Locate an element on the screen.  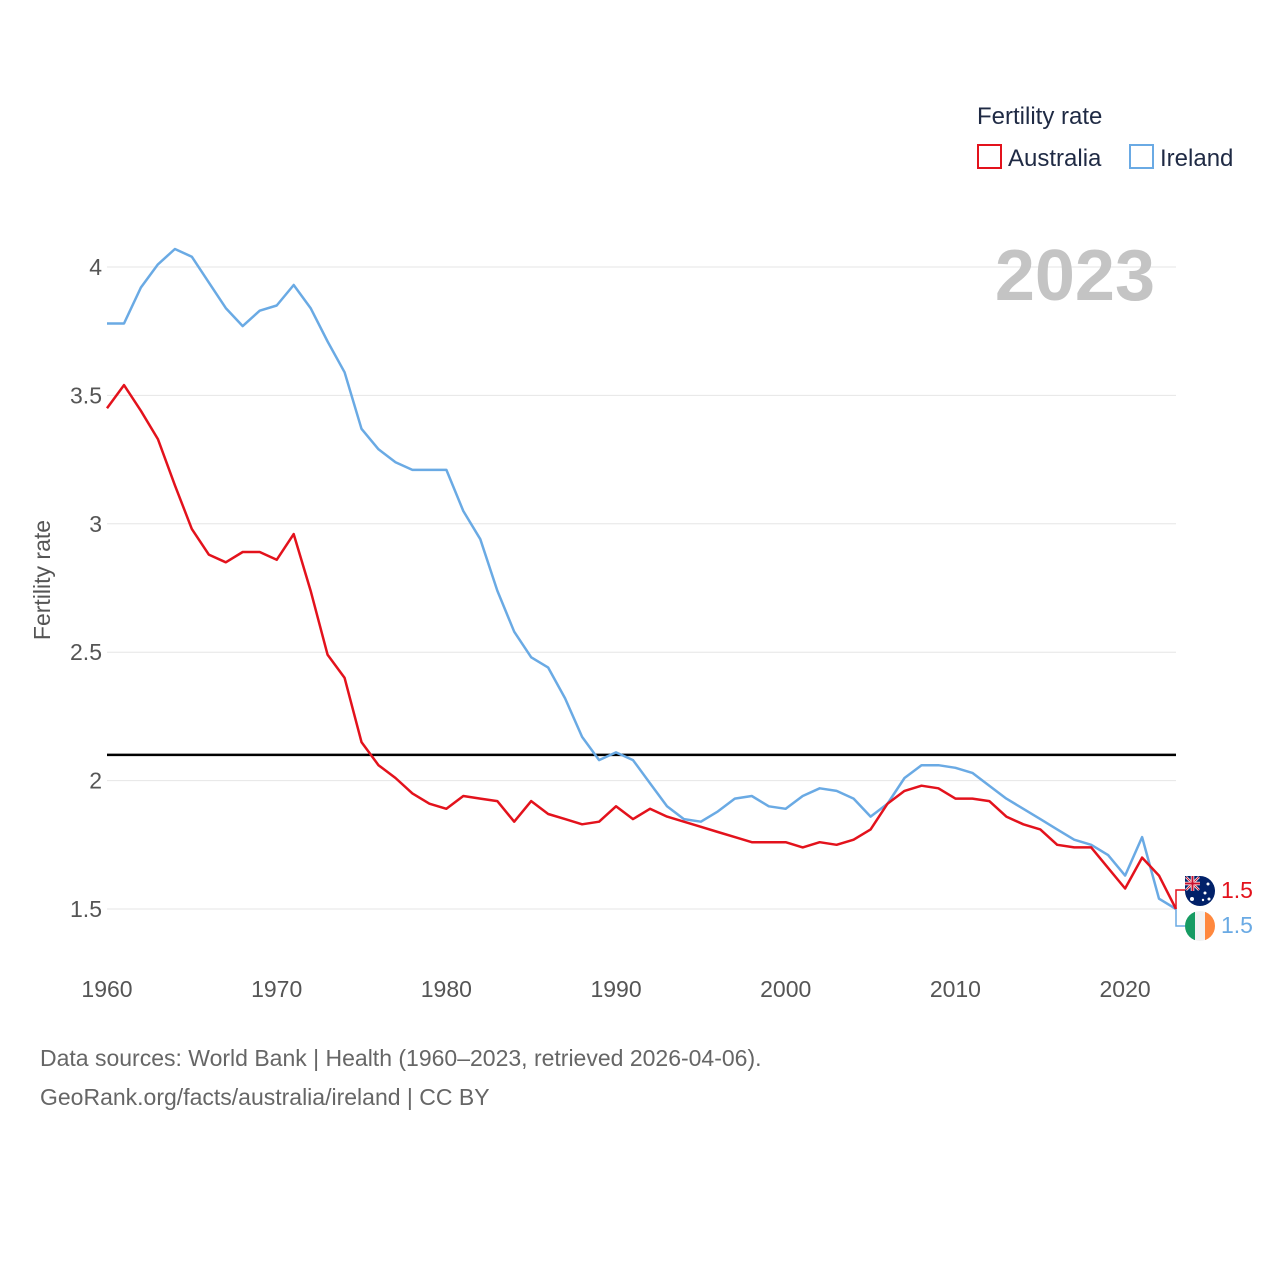
legend-swatch-australia is located at coordinates (989, 156).